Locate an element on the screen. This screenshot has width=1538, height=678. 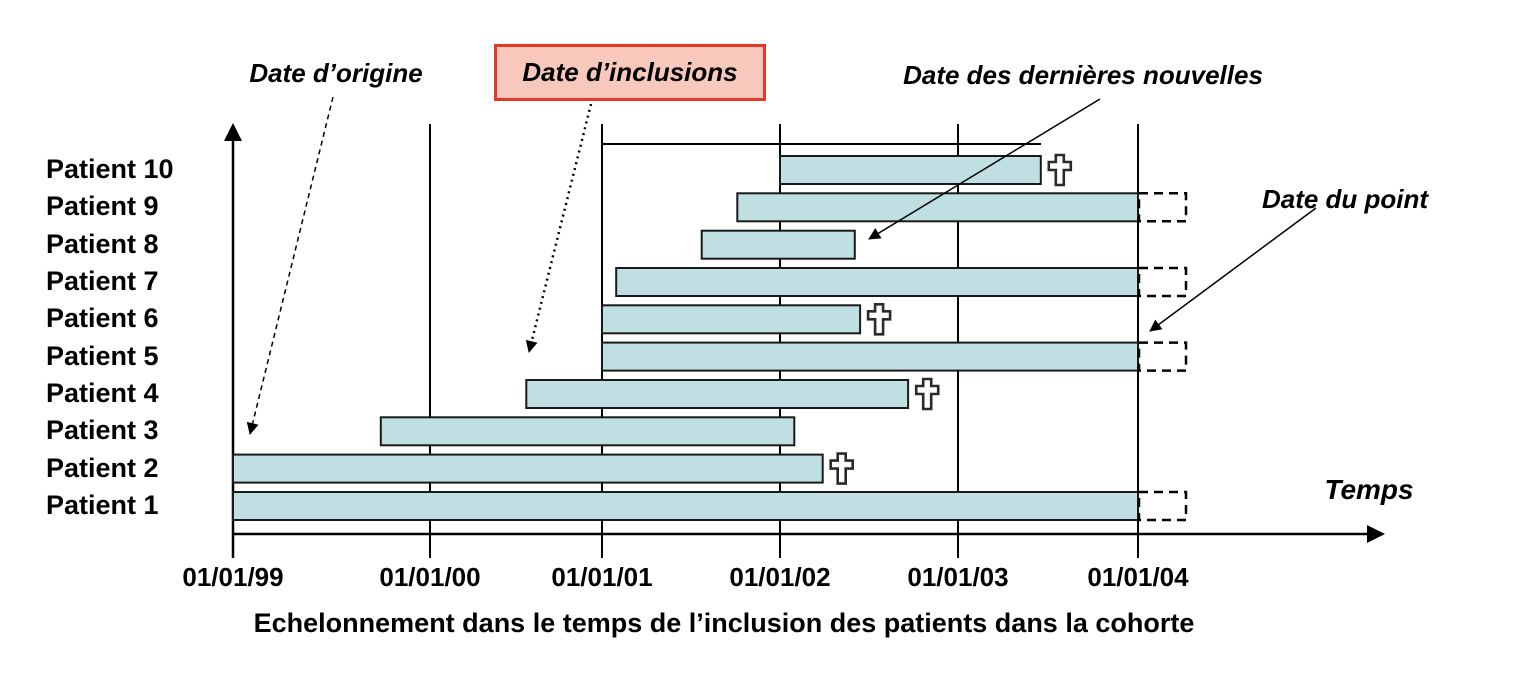
annotation-dernieres-nouvelles: Date des dernières nouvelles is located at coordinates (1083, 75).